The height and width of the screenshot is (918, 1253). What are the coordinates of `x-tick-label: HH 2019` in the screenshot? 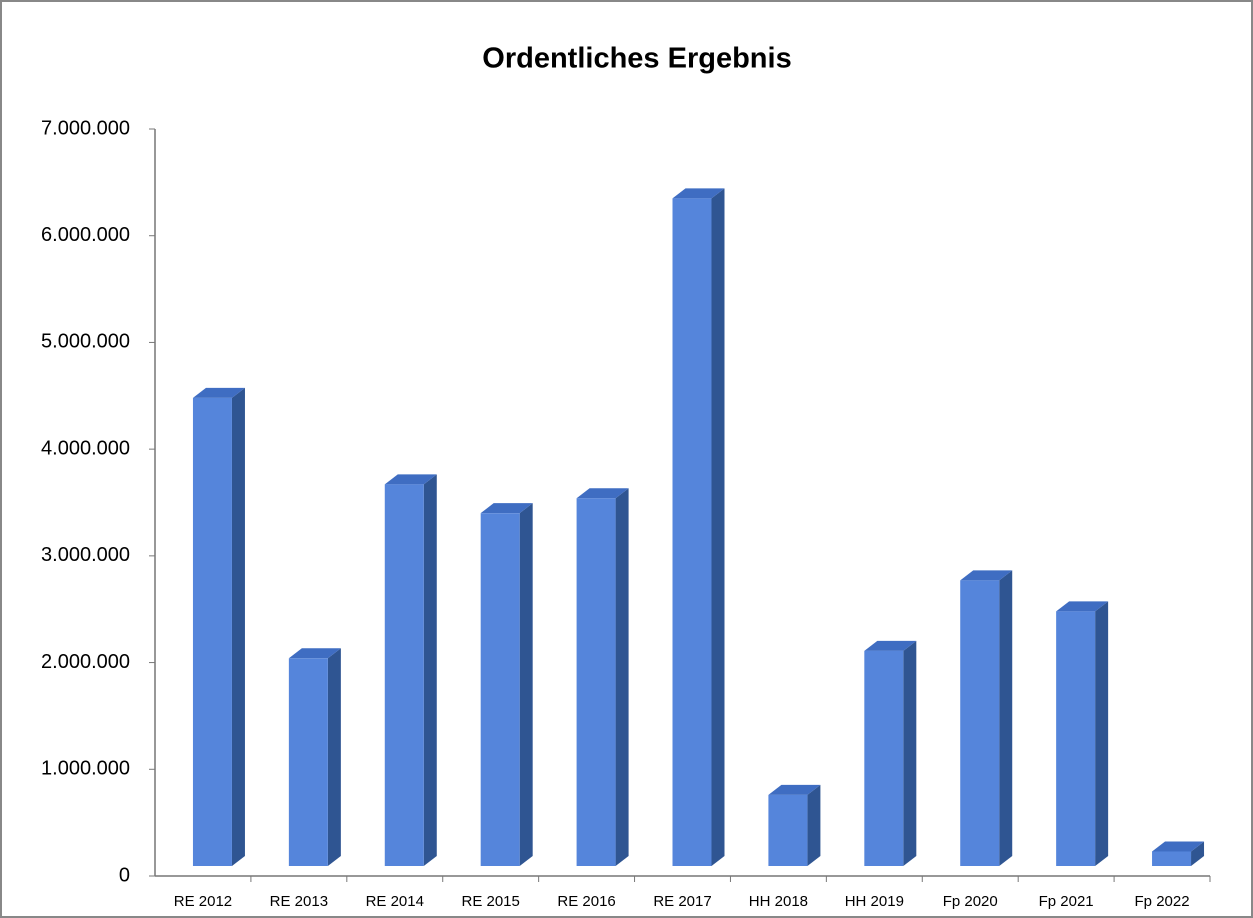 It's located at (874, 901).